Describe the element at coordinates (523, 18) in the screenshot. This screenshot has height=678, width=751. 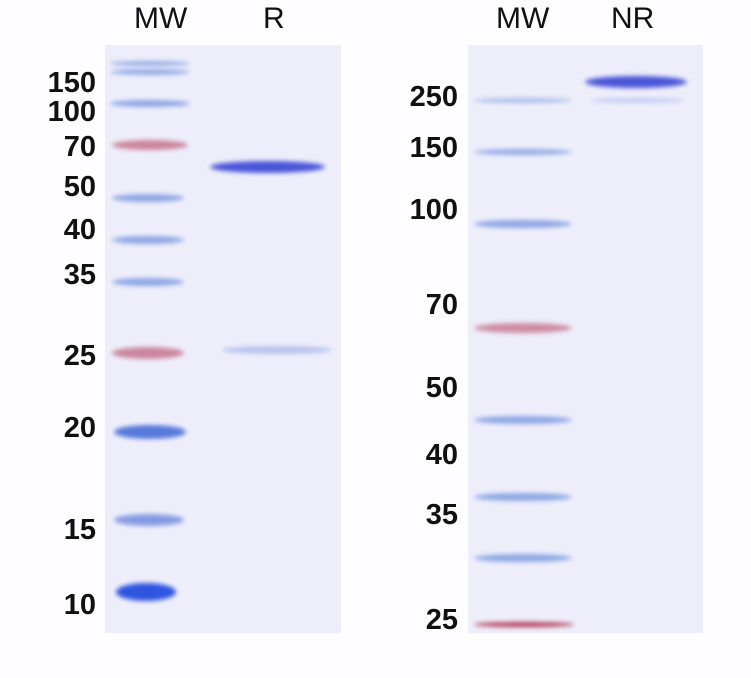
I see `lane-label-mw-right: MW` at that location.